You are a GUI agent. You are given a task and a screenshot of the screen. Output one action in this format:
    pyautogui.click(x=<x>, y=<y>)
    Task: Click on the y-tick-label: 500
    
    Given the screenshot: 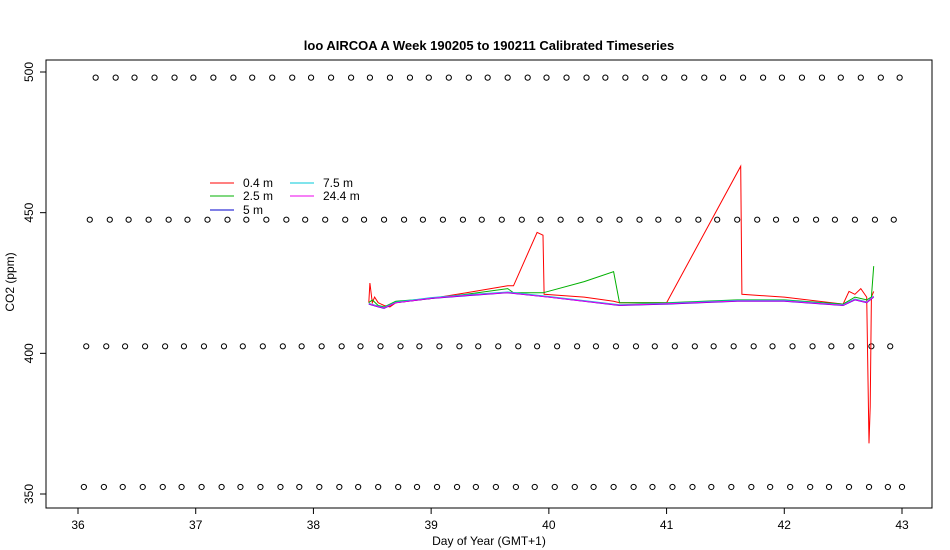 What is the action you would take?
    pyautogui.click(x=29, y=72)
    